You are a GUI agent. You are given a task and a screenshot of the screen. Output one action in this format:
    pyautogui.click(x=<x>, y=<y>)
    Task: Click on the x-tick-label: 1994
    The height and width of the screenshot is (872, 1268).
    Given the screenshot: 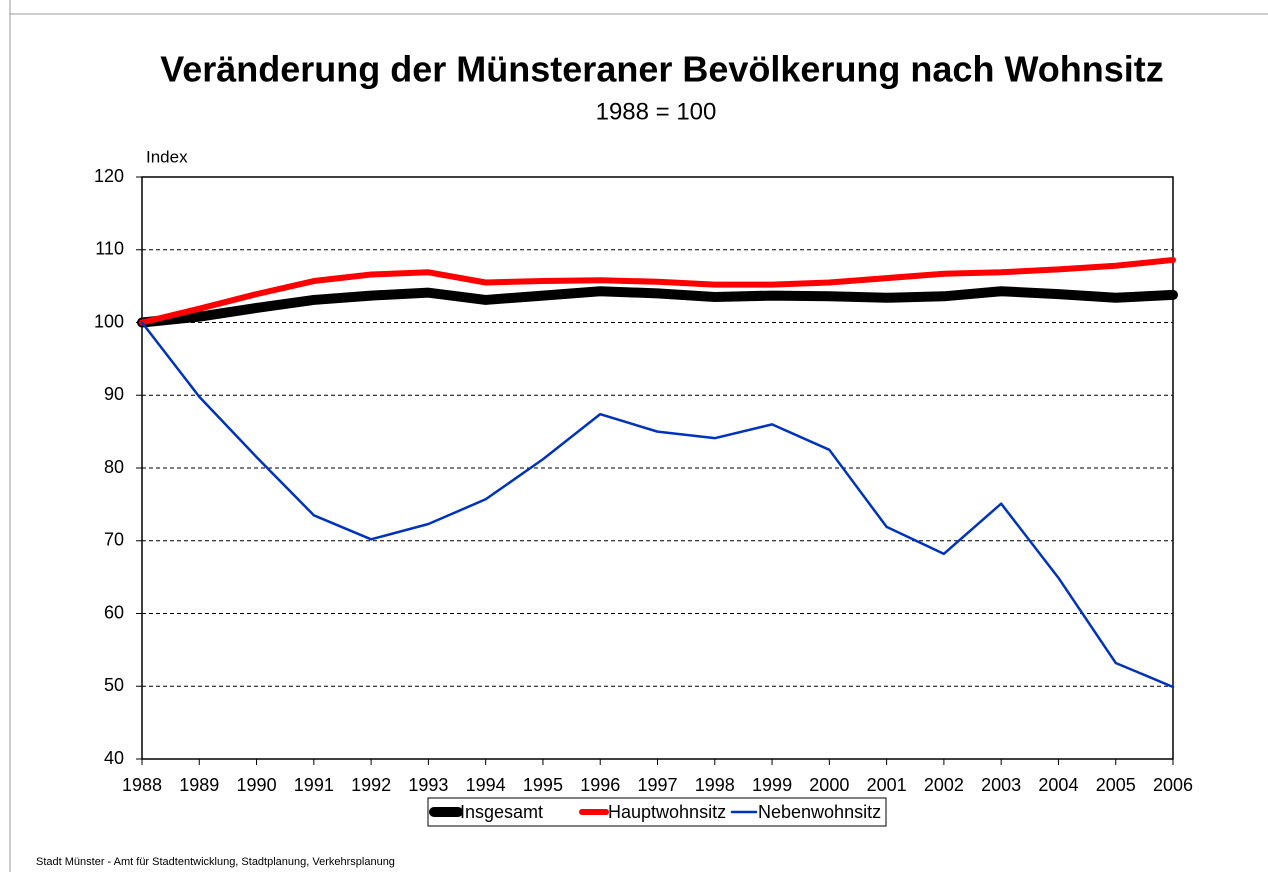 What is the action you would take?
    pyautogui.click(x=486, y=785)
    